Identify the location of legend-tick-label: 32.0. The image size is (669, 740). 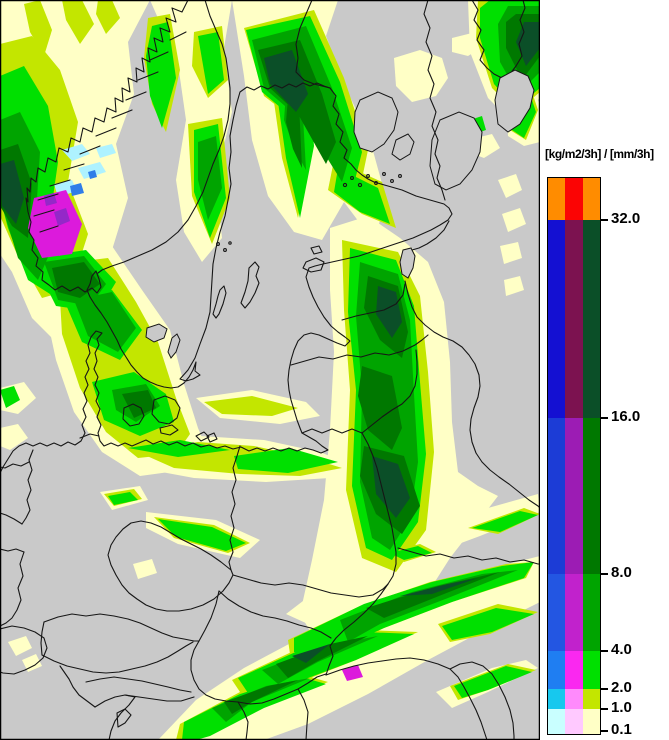
(626, 218).